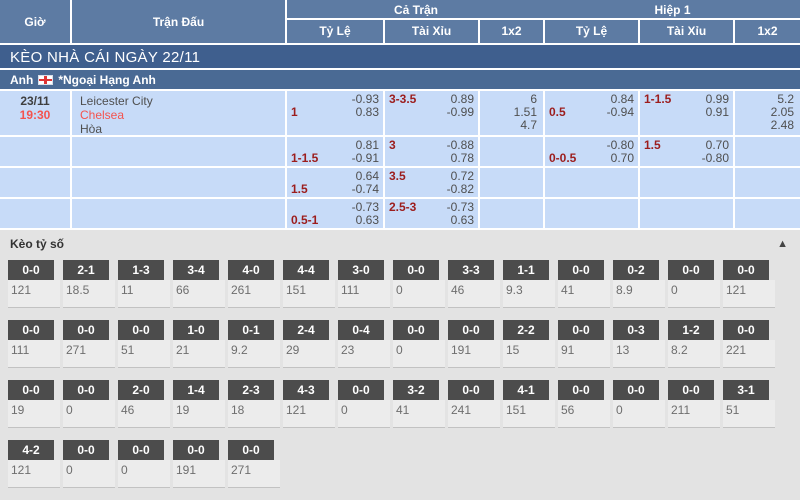 This screenshot has width=800, height=500. What do you see at coordinates (687, 182) in the screenshot?
I see `h1-overunder-cell` at bounding box center [687, 182].